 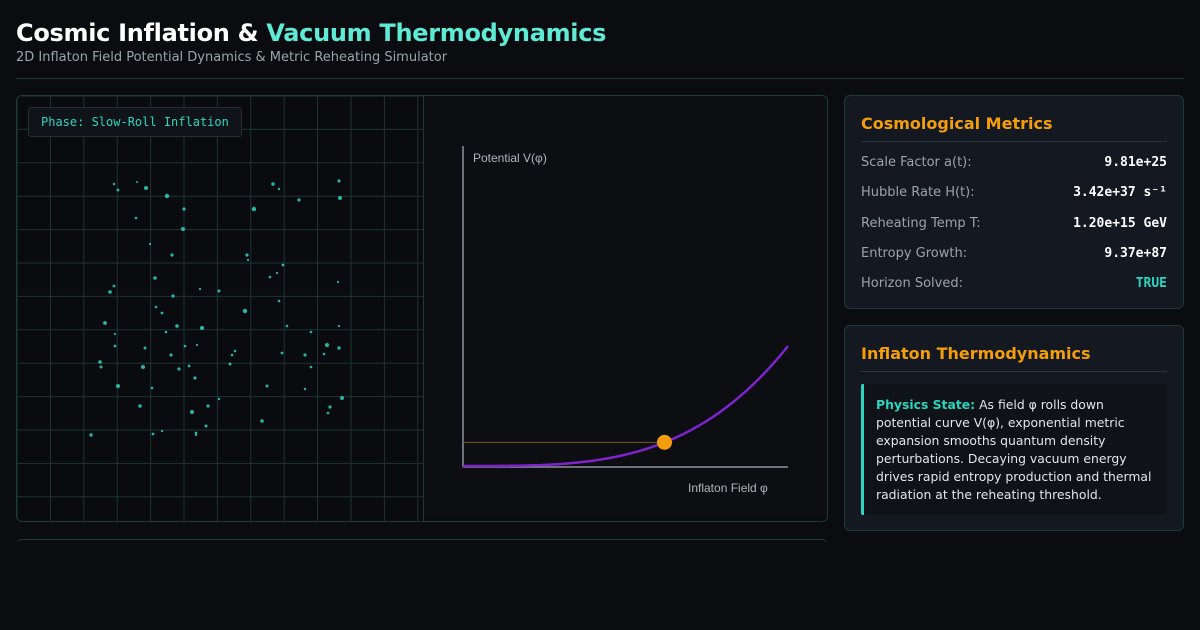 I want to click on metric-label: Horizon Solved:, so click(x=912, y=283).